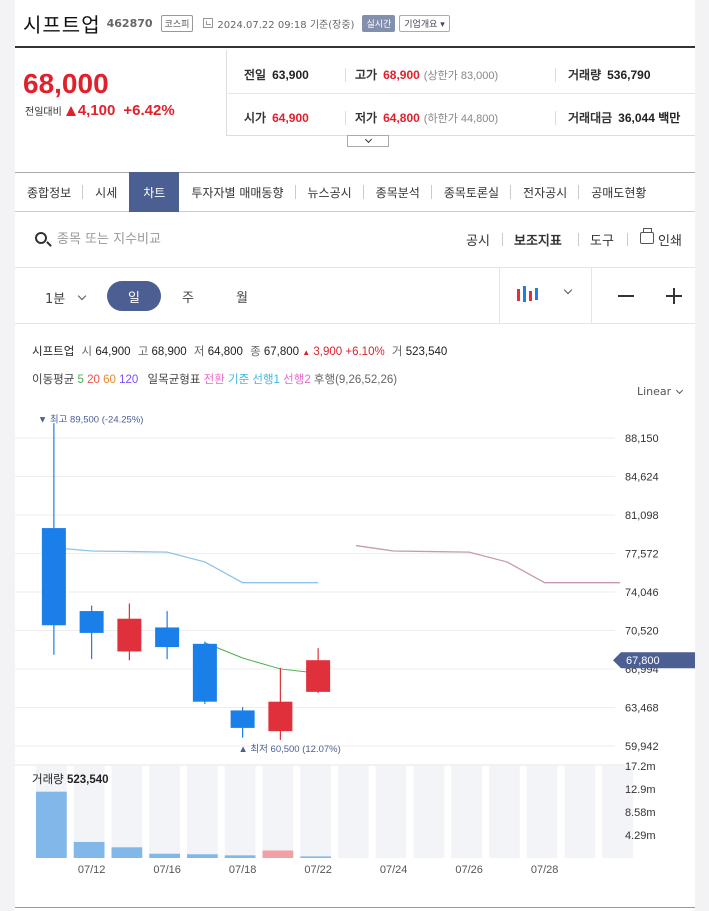 The width and height of the screenshot is (709, 911). Describe the element at coordinates (379, 23) in the screenshot. I see `realtime-badge: 실시간` at that location.